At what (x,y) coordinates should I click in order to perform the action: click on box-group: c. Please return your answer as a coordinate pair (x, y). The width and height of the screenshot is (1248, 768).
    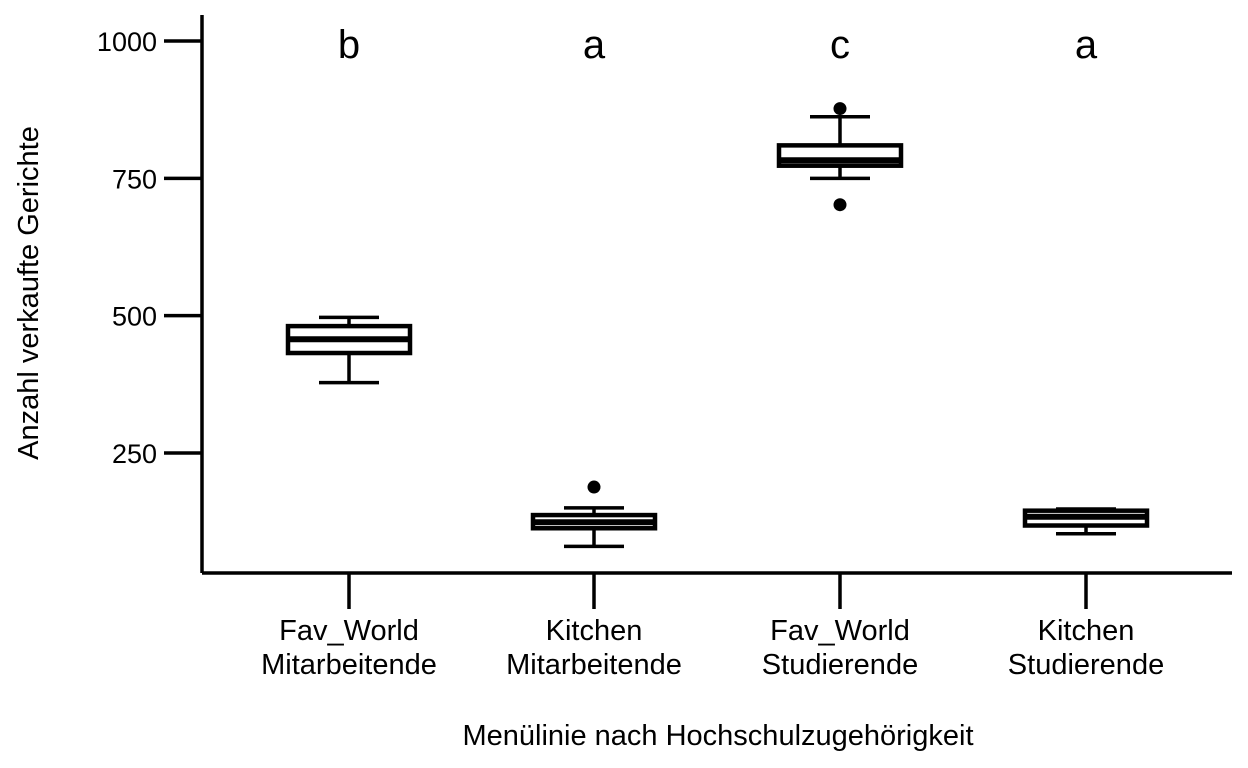
    Looking at the image, I should click on (840, 117).